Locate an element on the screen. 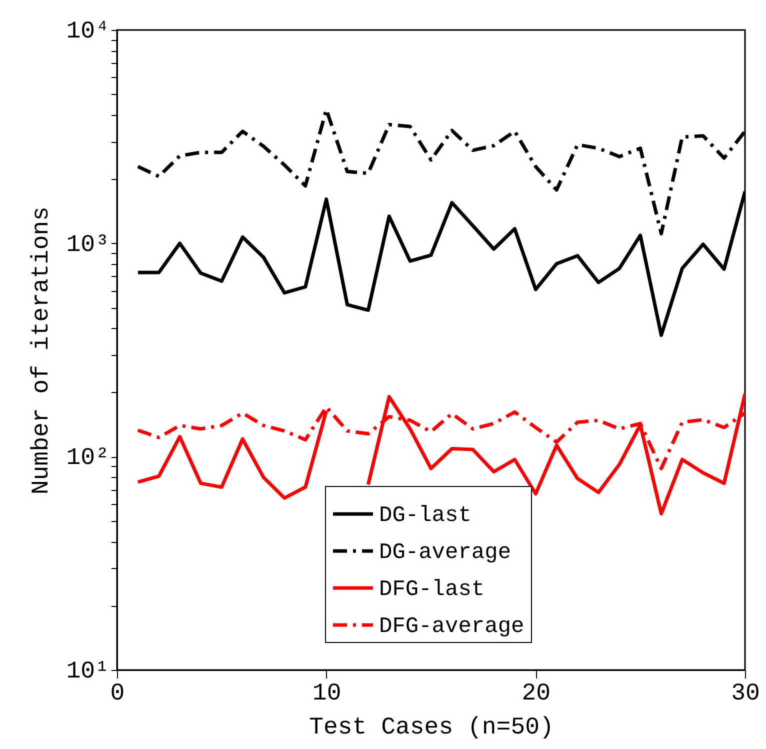 Image resolution: width=766 pixels, height=749 pixels. x-tick-label: 10 is located at coordinates (327, 694).